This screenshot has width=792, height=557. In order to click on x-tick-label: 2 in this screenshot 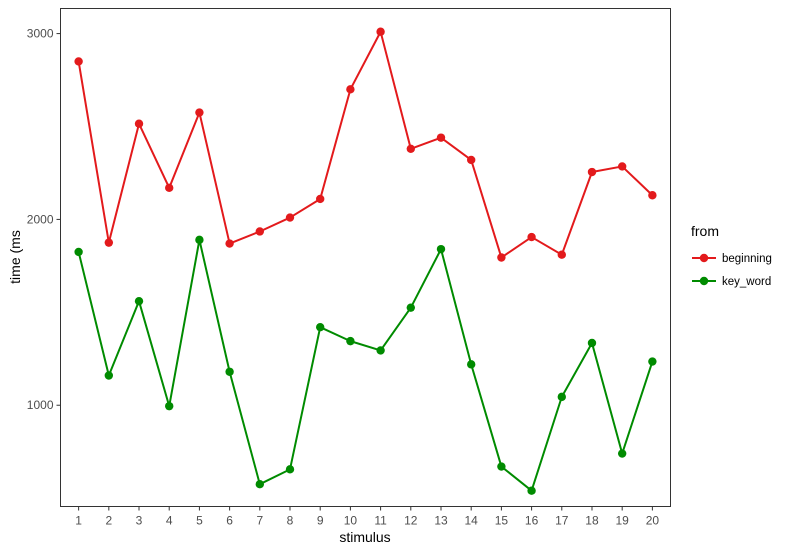, I will do `click(108, 521)`.